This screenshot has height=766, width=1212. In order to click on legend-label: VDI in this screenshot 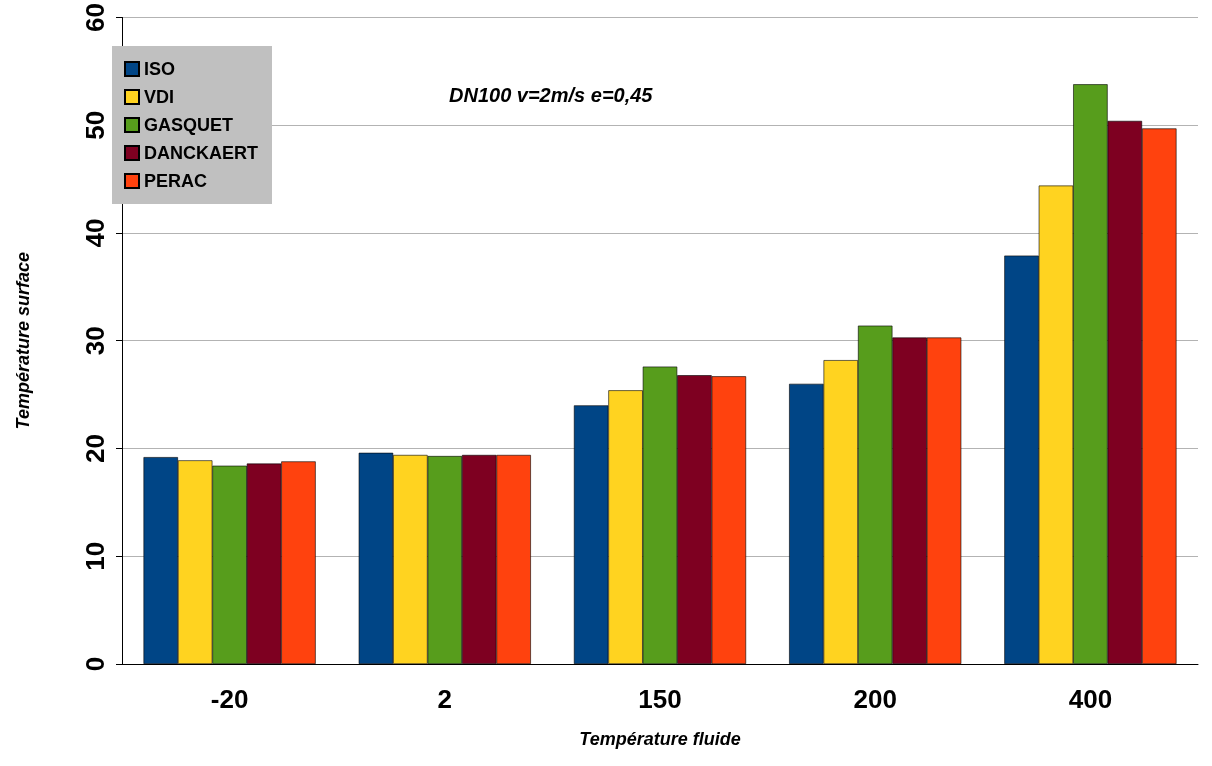, I will do `click(159, 97)`.